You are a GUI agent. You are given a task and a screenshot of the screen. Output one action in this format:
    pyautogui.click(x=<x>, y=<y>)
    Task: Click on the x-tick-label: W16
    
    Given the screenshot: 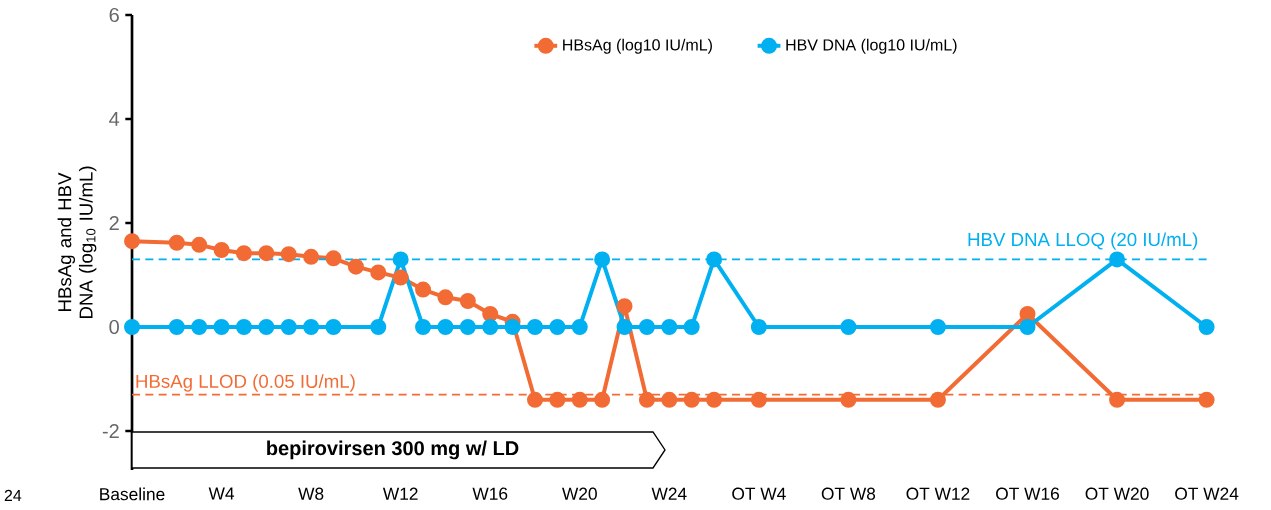 What is the action you would take?
    pyautogui.click(x=490, y=493)
    